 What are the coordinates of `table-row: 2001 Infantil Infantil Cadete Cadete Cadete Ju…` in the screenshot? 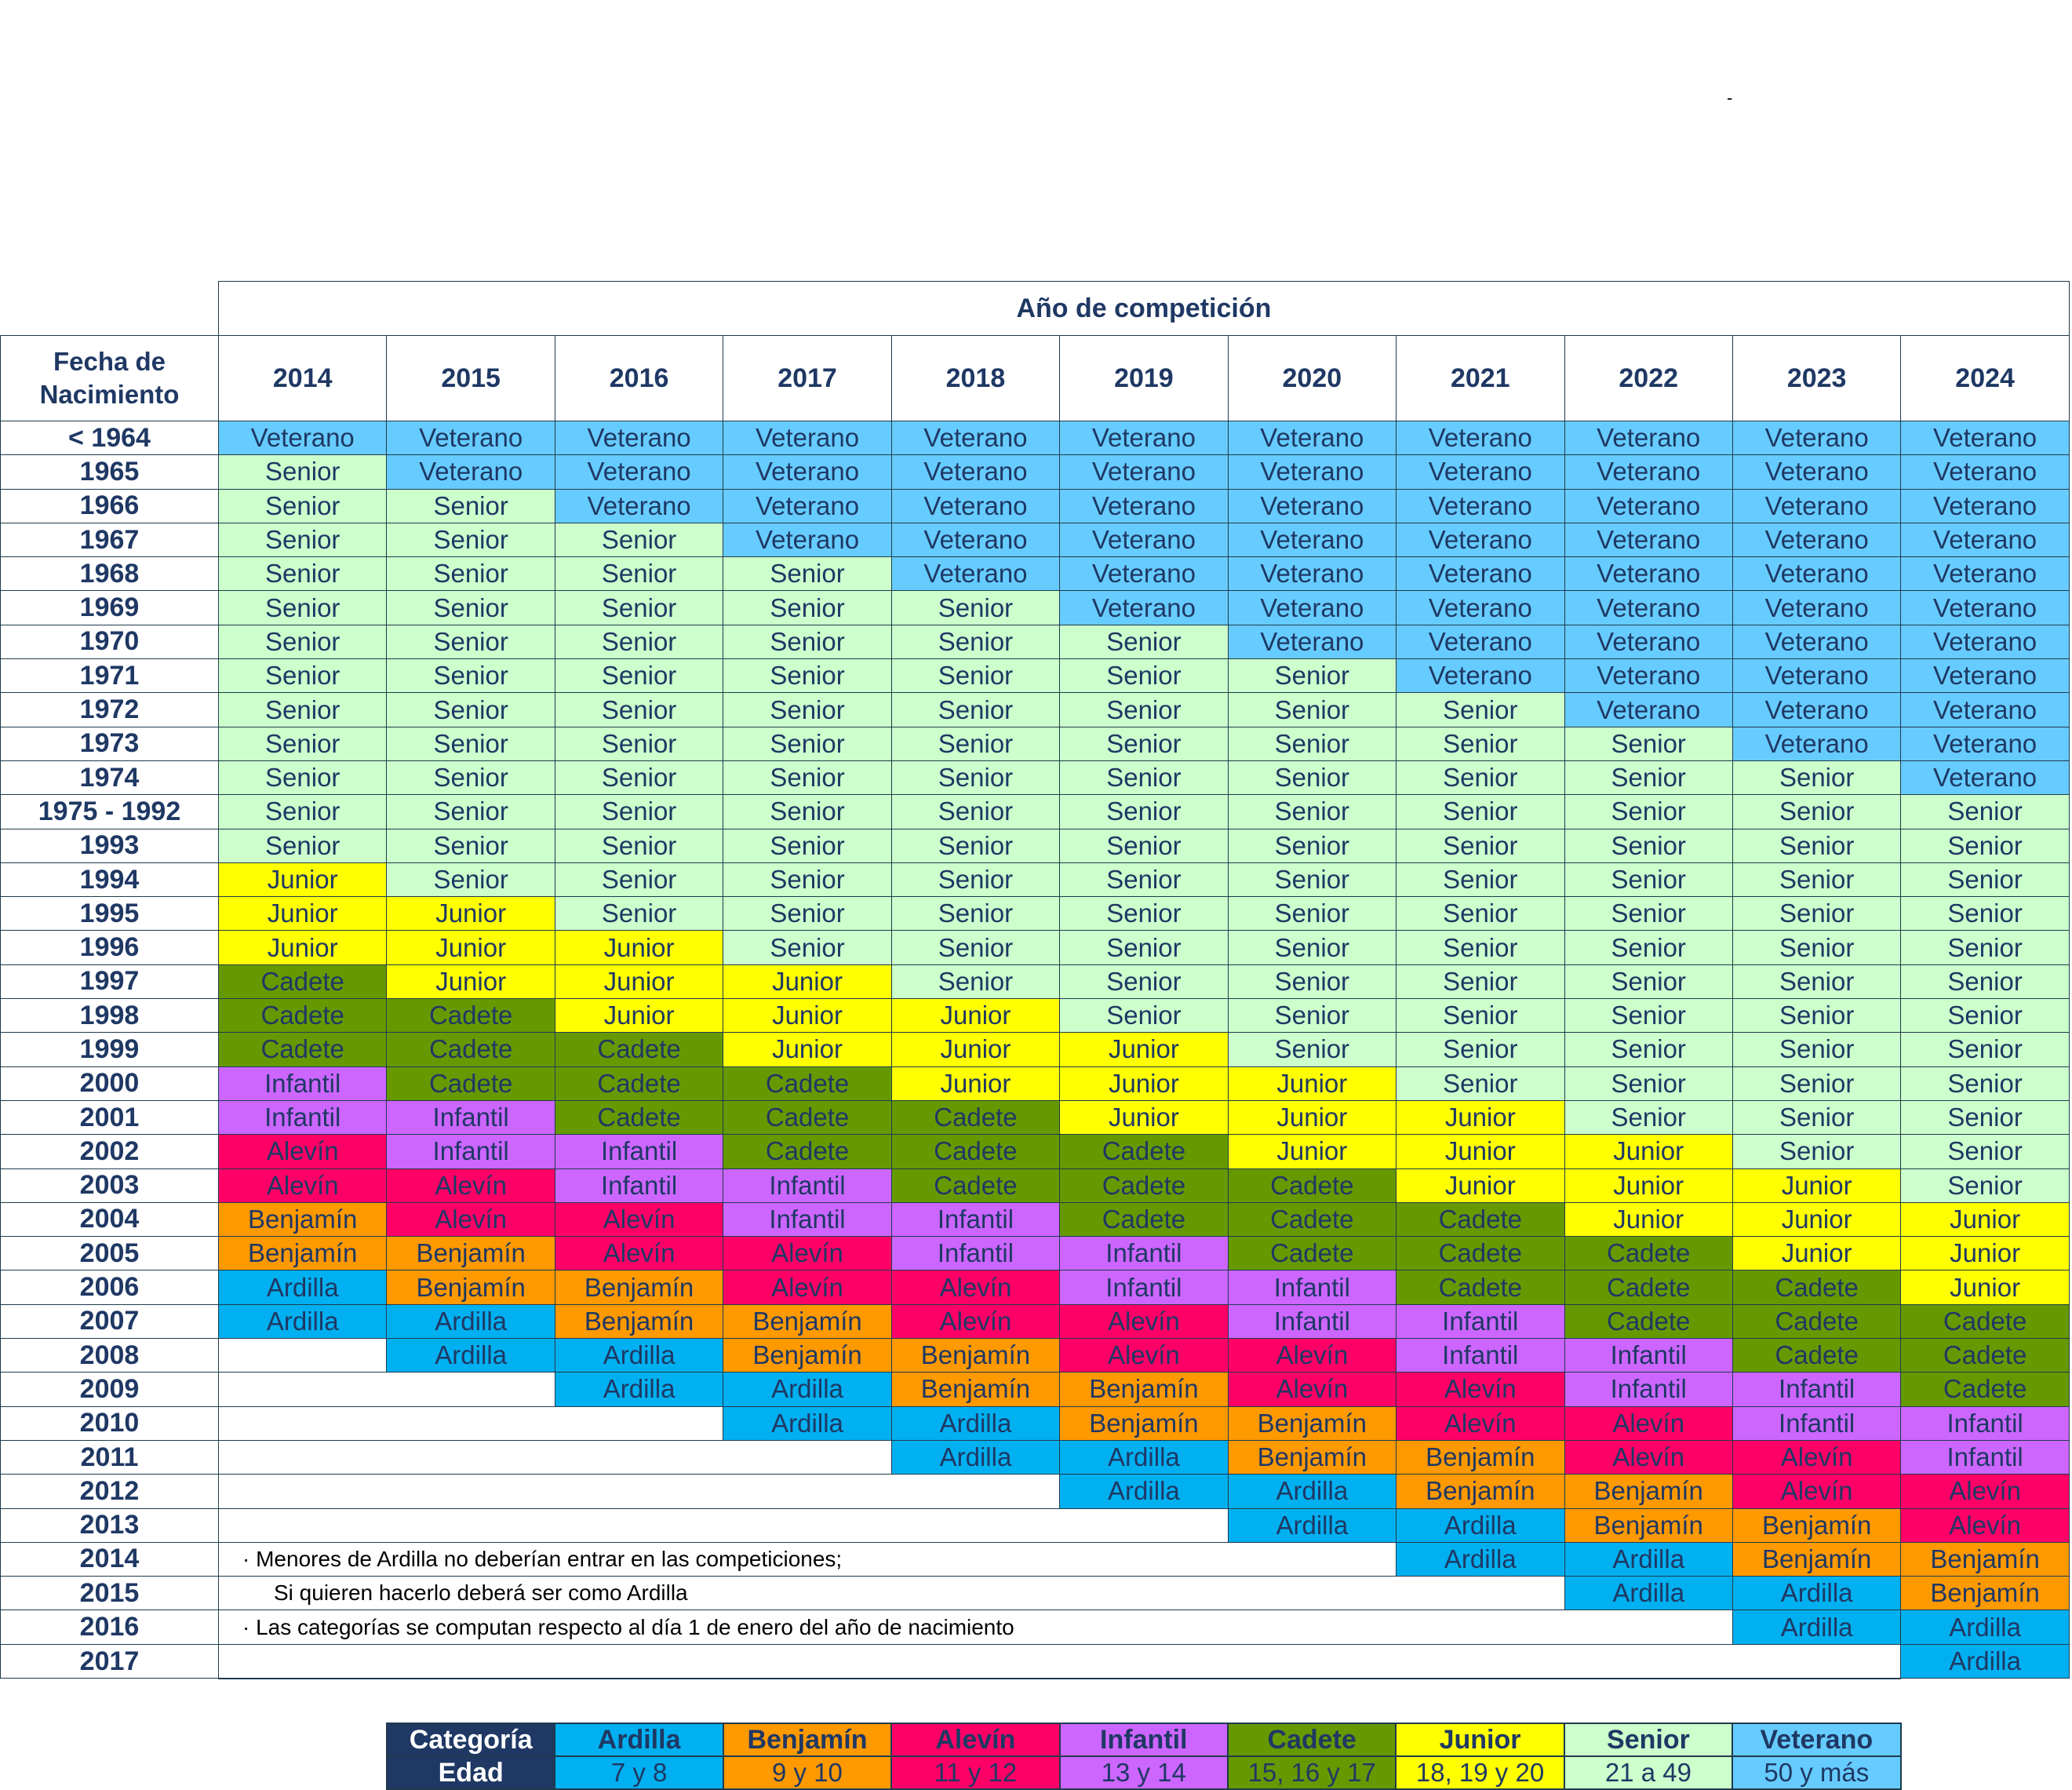 It's located at (1035, 1117).